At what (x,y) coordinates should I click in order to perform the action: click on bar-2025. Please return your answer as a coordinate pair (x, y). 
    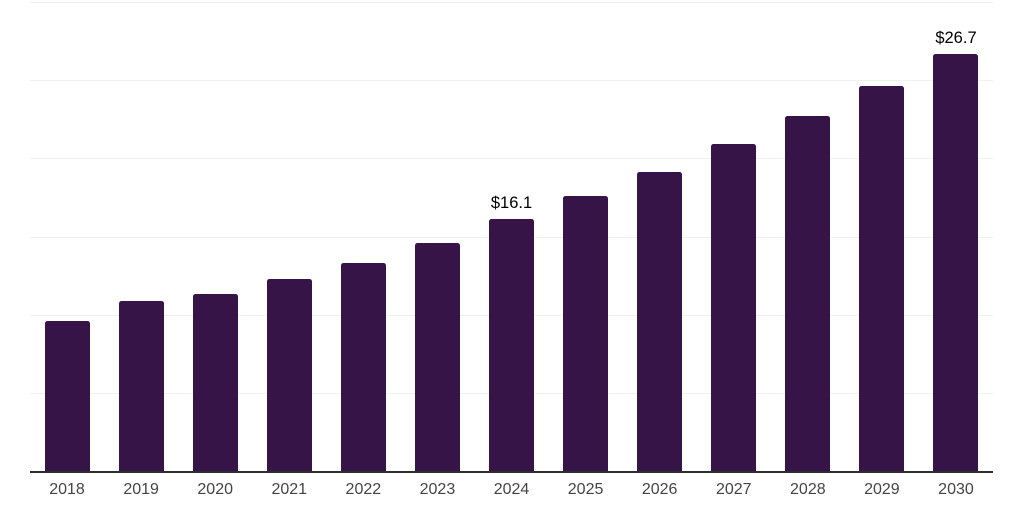
    Looking at the image, I should click on (586, 333).